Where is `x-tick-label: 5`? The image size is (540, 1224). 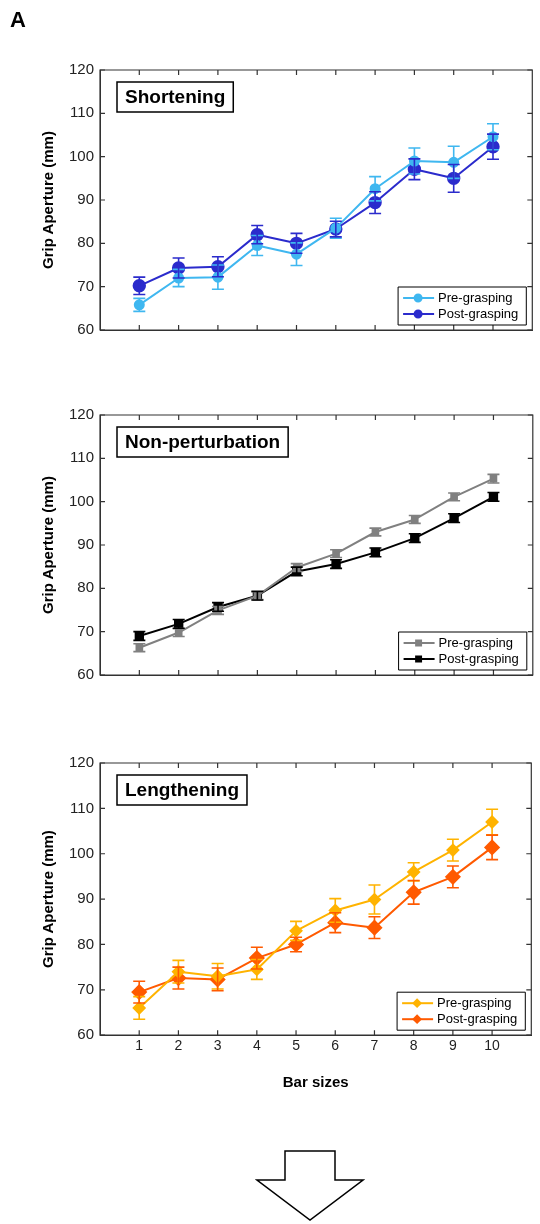 x-tick-label: 5 is located at coordinates (296, 1045).